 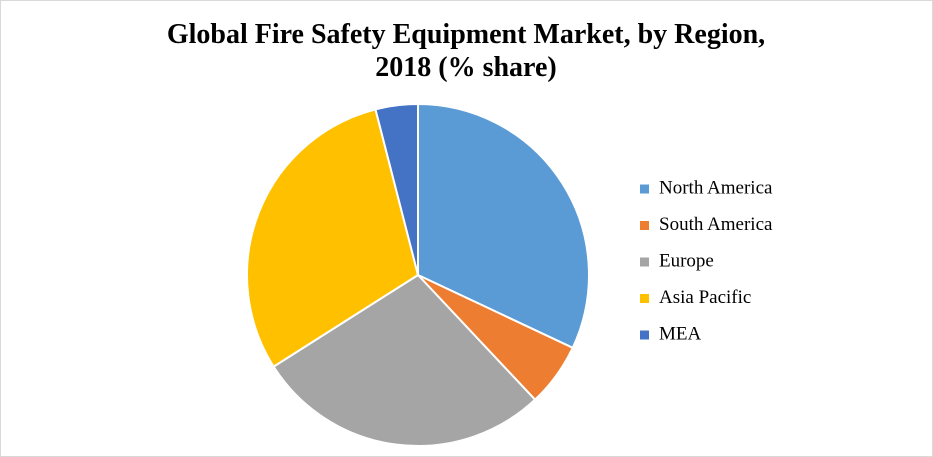 I want to click on legend-label: North America, so click(x=716, y=187).